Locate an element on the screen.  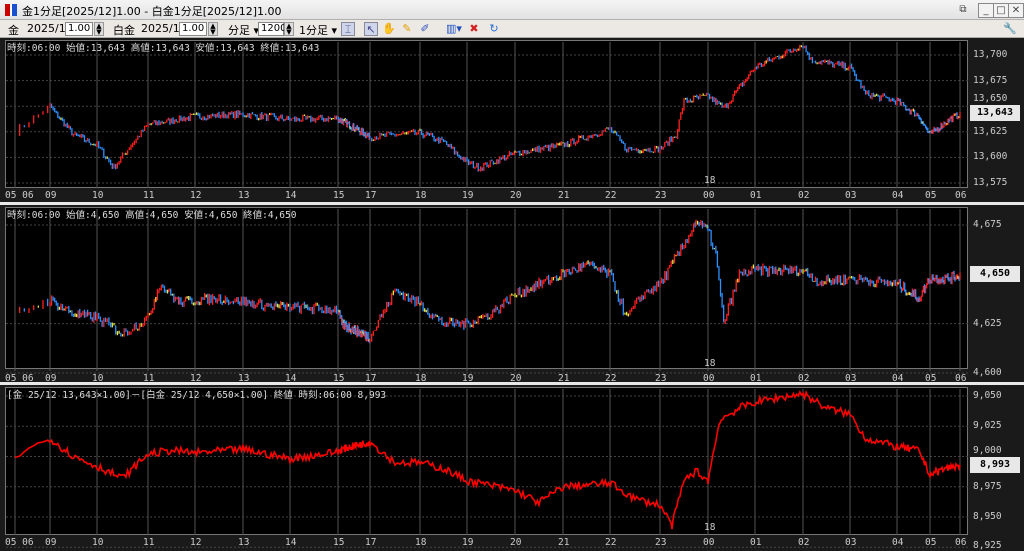
chart-type-icon: ▥▾ is located at coordinates (454, 28).